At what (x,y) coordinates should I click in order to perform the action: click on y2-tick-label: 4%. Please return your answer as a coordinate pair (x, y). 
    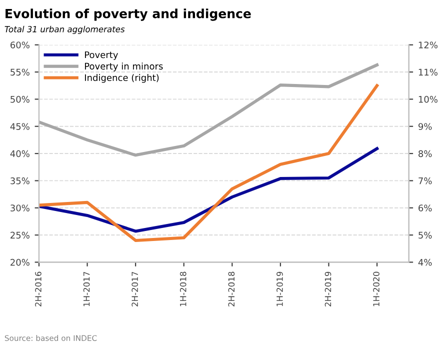
    Looking at the image, I should click on (425, 262).